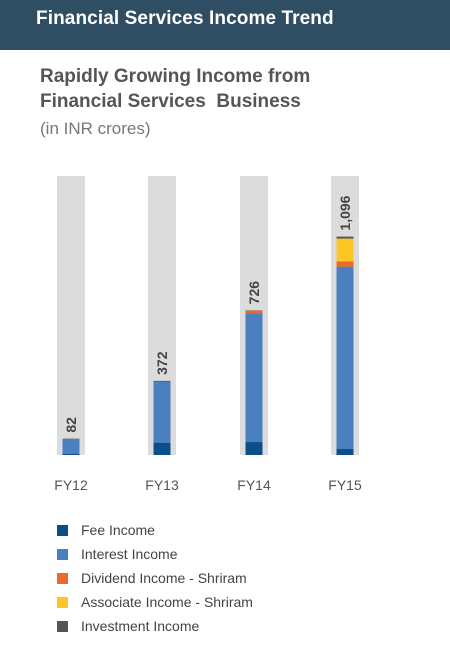 The image size is (450, 663). Describe the element at coordinates (254, 485) in the screenshot. I see `x-tick-label-FY14: FY14` at that location.